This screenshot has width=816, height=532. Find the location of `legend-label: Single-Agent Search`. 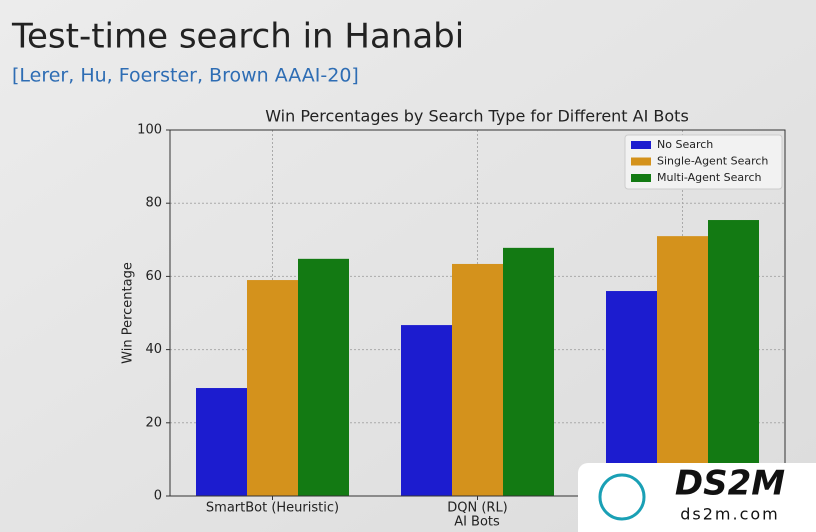

legend-label: Single-Agent Search is located at coordinates (712, 161).